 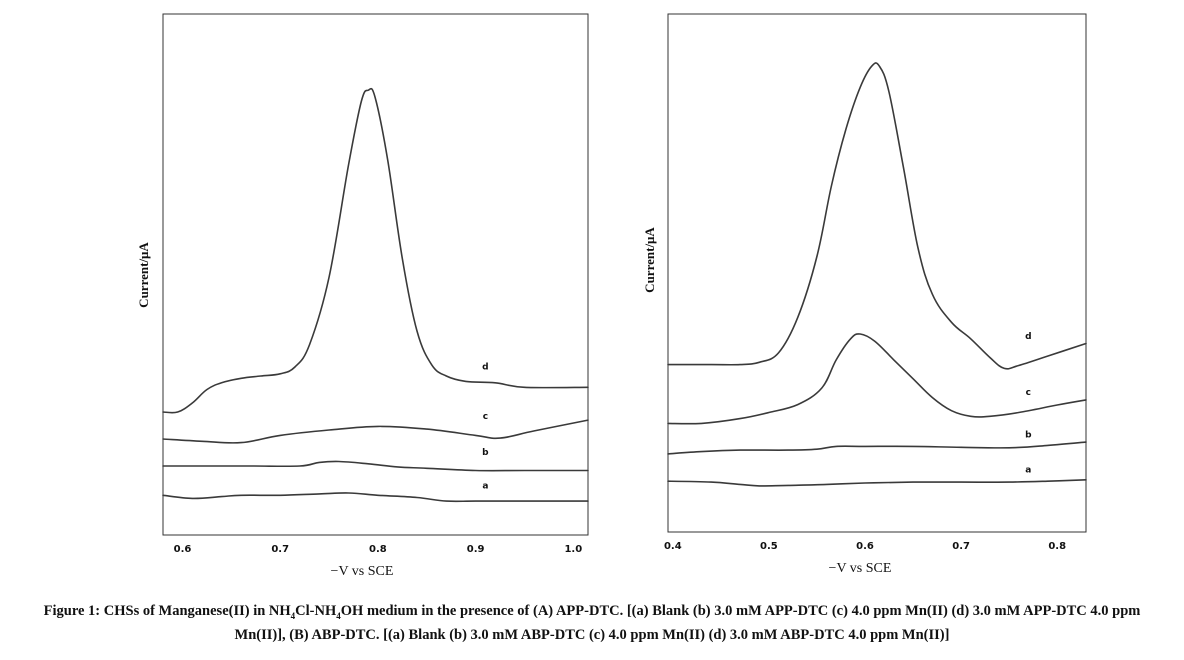 I want to click on panel-a-series-a-line, so click(x=375, y=497).